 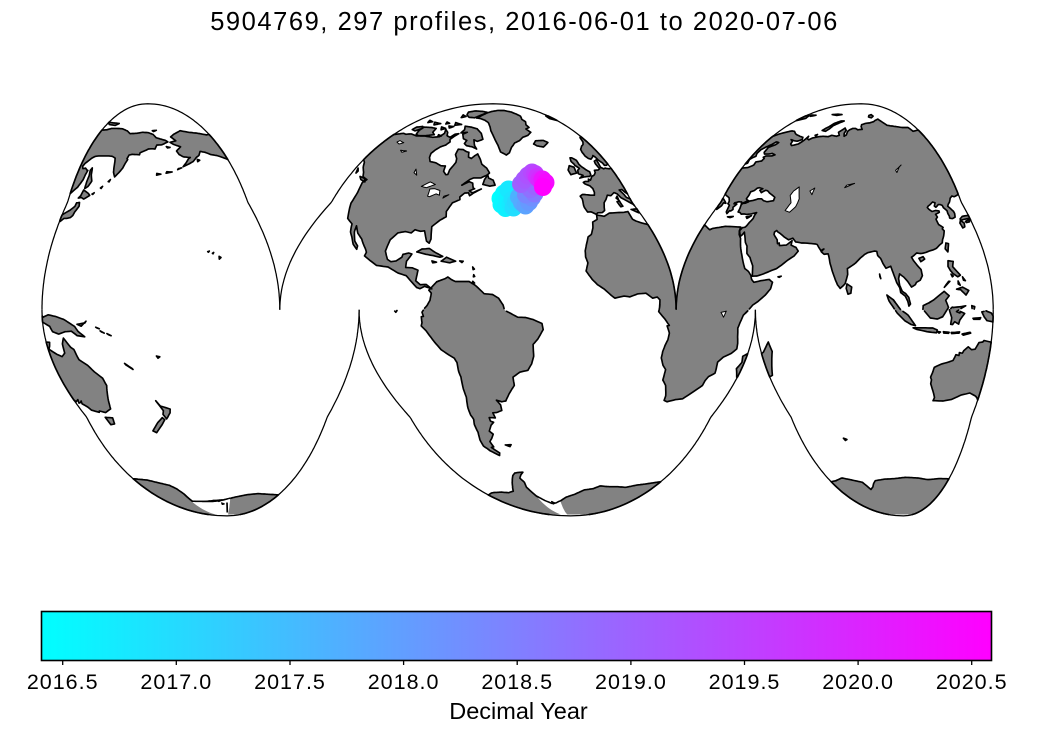 What do you see at coordinates (518, 711) in the screenshot?
I see `svg-text: Decimal Year` at bounding box center [518, 711].